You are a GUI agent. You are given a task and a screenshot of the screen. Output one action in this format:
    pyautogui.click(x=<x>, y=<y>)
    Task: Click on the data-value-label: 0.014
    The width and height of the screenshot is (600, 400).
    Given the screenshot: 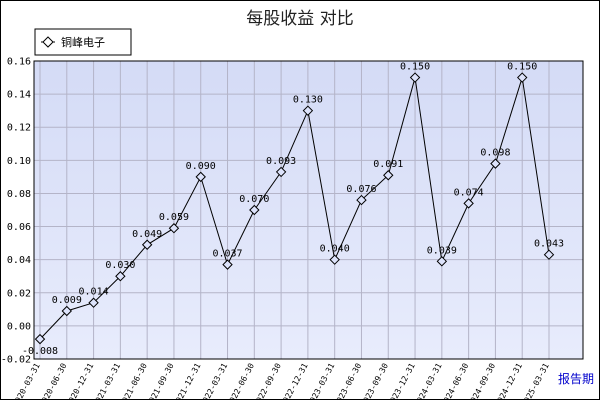 What is the action you would take?
    pyautogui.click(x=94, y=292)
    